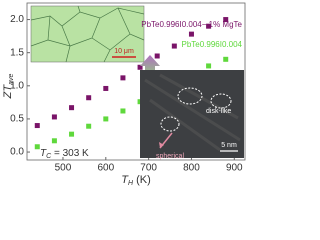 The width and height of the screenshot is (320, 240). What do you see at coordinates (17, 52) in the screenshot?
I see `y-tick-label: 1.5` at bounding box center [17, 52].